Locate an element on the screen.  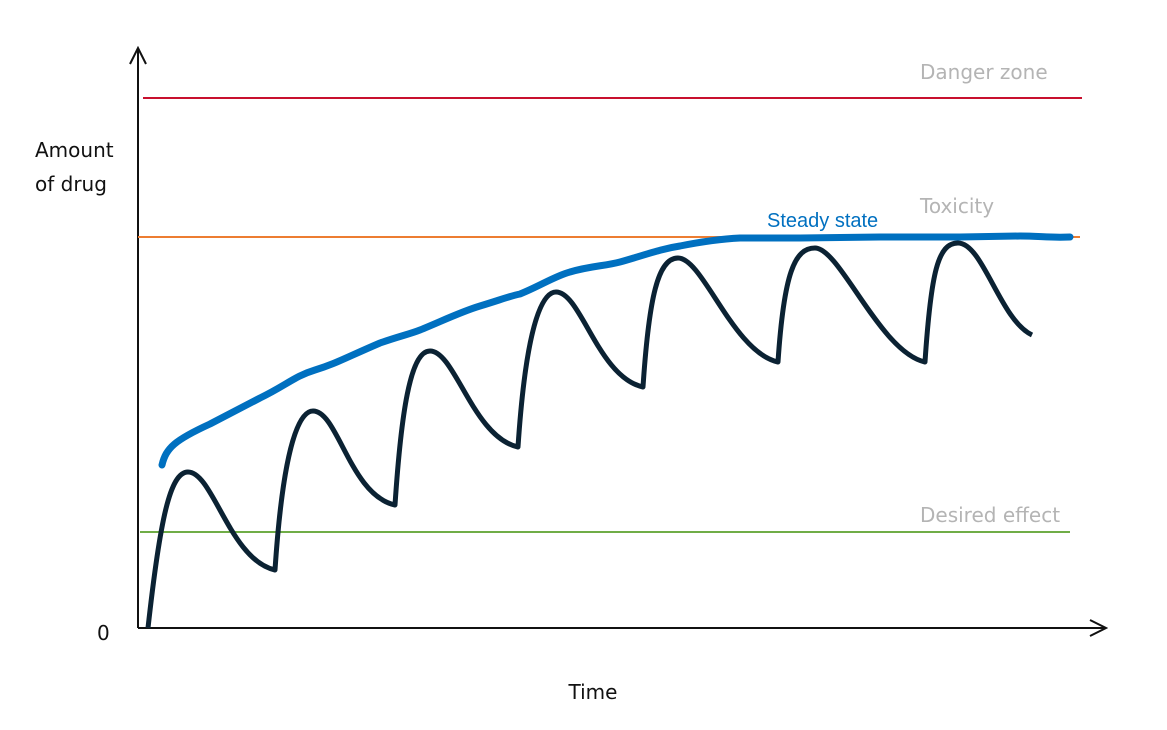
y-axis-label: of drug is located at coordinates (71, 184).